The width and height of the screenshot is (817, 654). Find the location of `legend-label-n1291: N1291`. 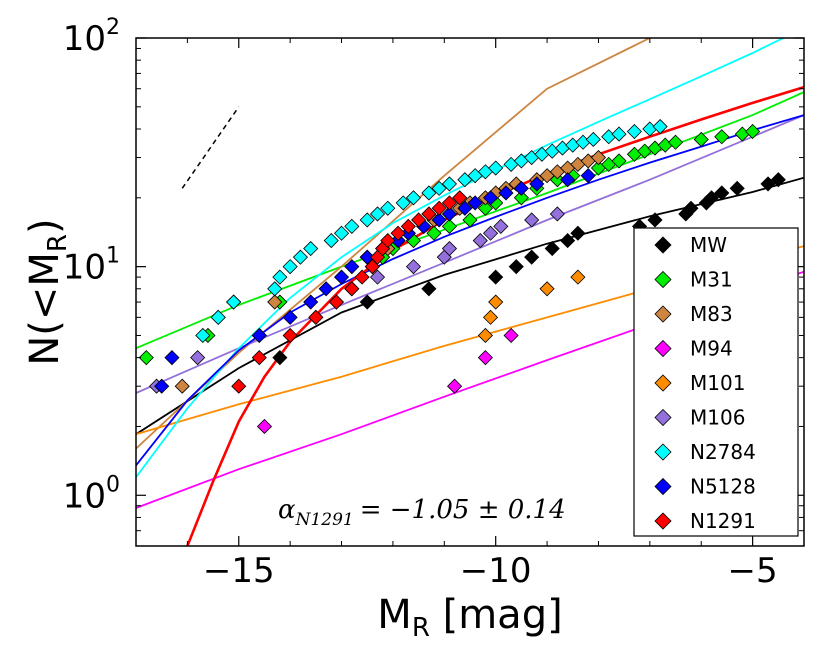

legend-label-n1291: N1291 is located at coordinates (723, 521).